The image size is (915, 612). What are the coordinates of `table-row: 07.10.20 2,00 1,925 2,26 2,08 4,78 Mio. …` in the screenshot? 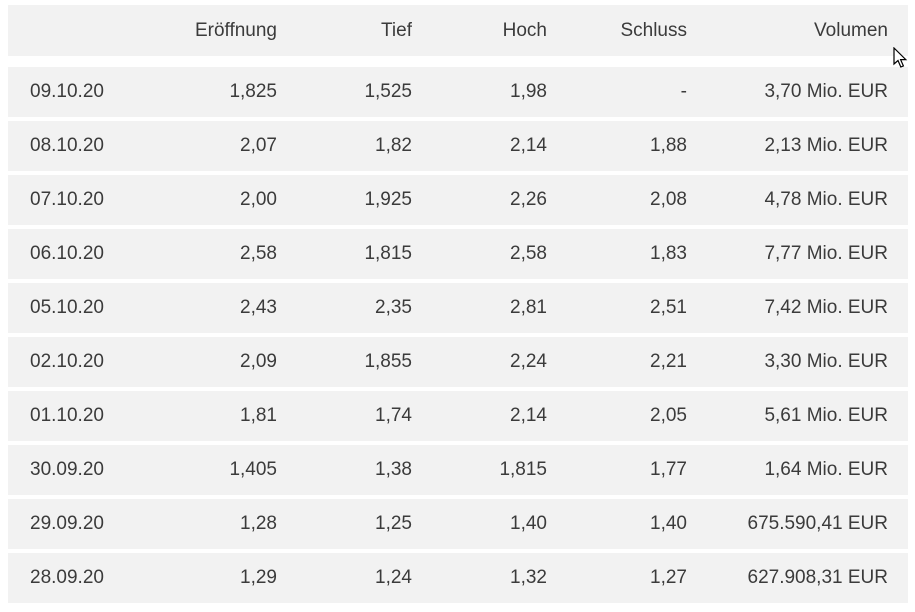 It's located at (458, 200).